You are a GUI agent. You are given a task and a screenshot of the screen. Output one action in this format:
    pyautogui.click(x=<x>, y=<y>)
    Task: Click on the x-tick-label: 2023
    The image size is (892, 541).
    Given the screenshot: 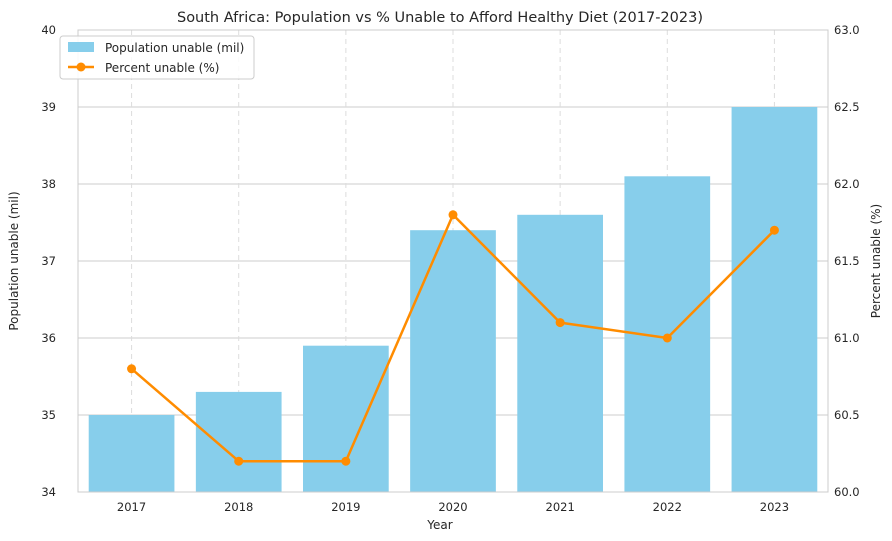 What is the action you would take?
    pyautogui.click(x=774, y=507)
    